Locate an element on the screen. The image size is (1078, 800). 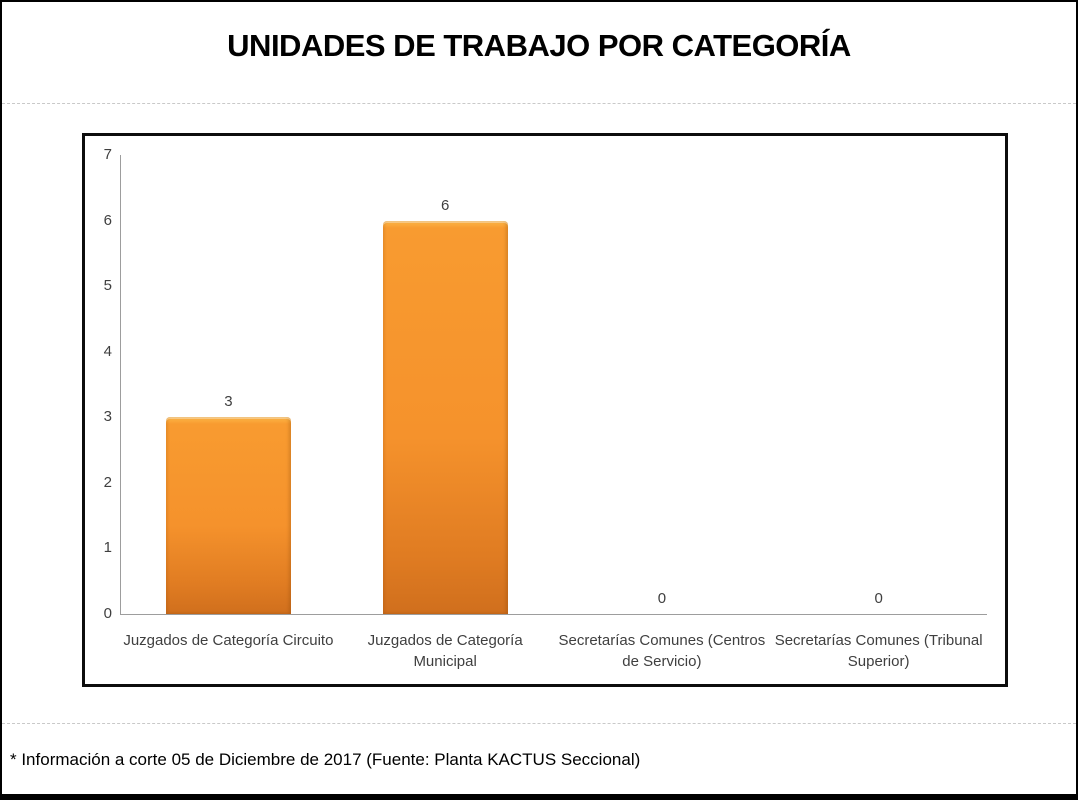
footer-divider is located at coordinates (539, 723).